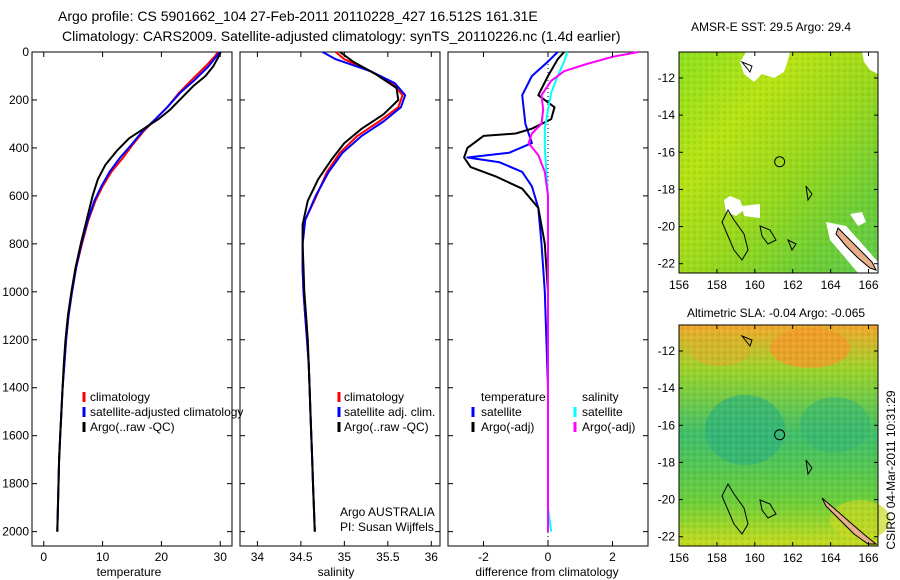 The width and height of the screenshot is (900, 580). Describe the element at coordinates (608, 427) in the screenshot. I see `legend-label-sal-argo: Argo(-adj)` at that location.